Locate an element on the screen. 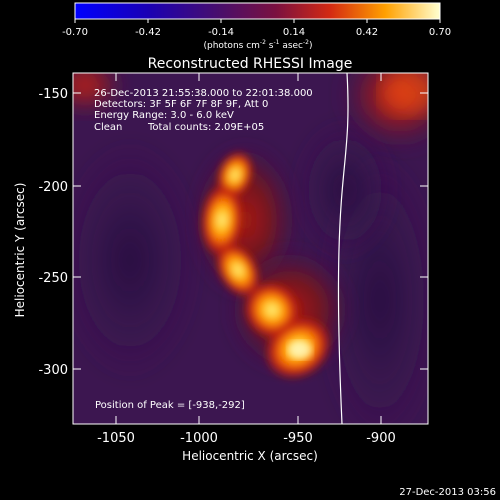 The height and width of the screenshot is (500, 500). y-tick-label: -250 is located at coordinates (53, 278).